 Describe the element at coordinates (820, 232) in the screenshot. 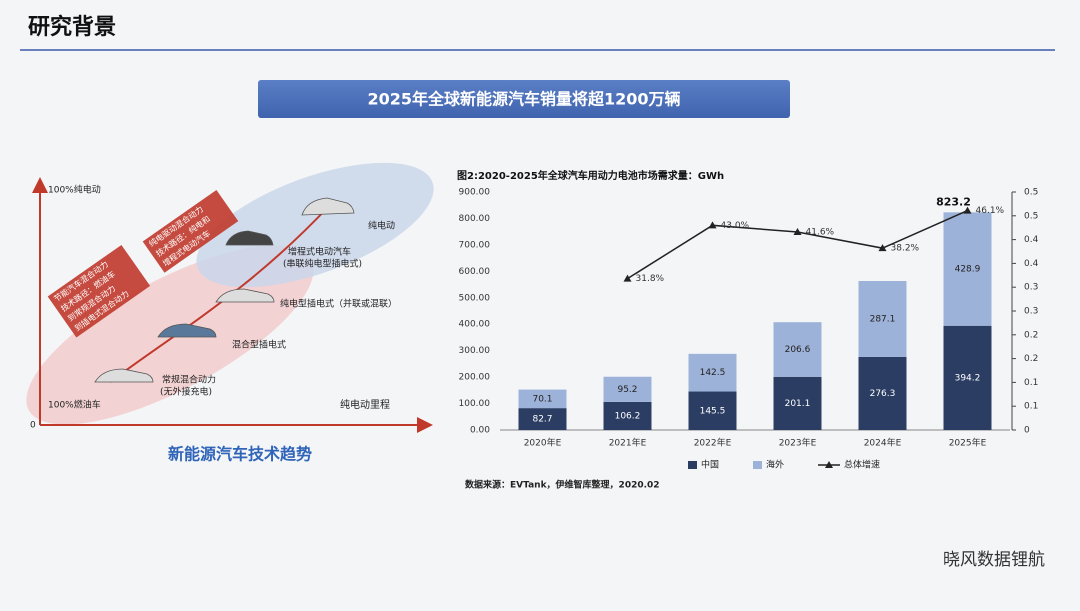

I see `line-label: 41.6%` at that location.